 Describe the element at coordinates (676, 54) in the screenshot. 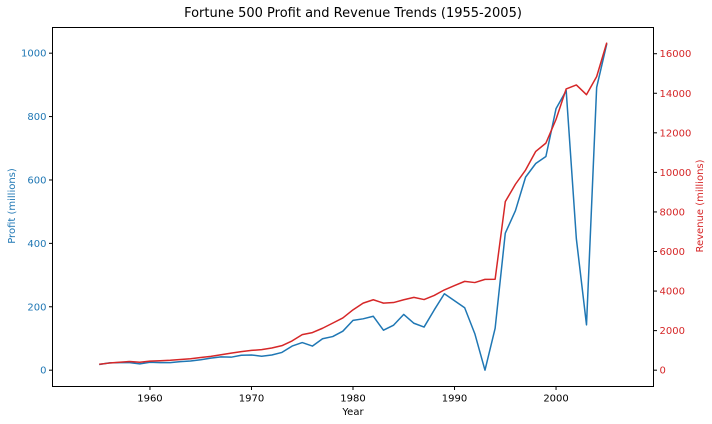

I see `right-y-tick-label: 16000` at that location.